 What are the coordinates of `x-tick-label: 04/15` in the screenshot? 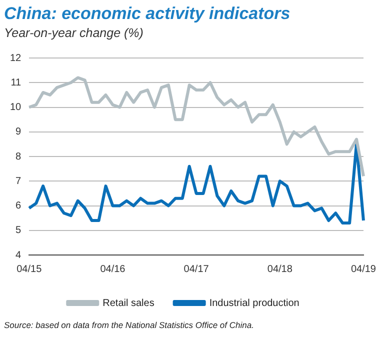 It's located at (29, 269).